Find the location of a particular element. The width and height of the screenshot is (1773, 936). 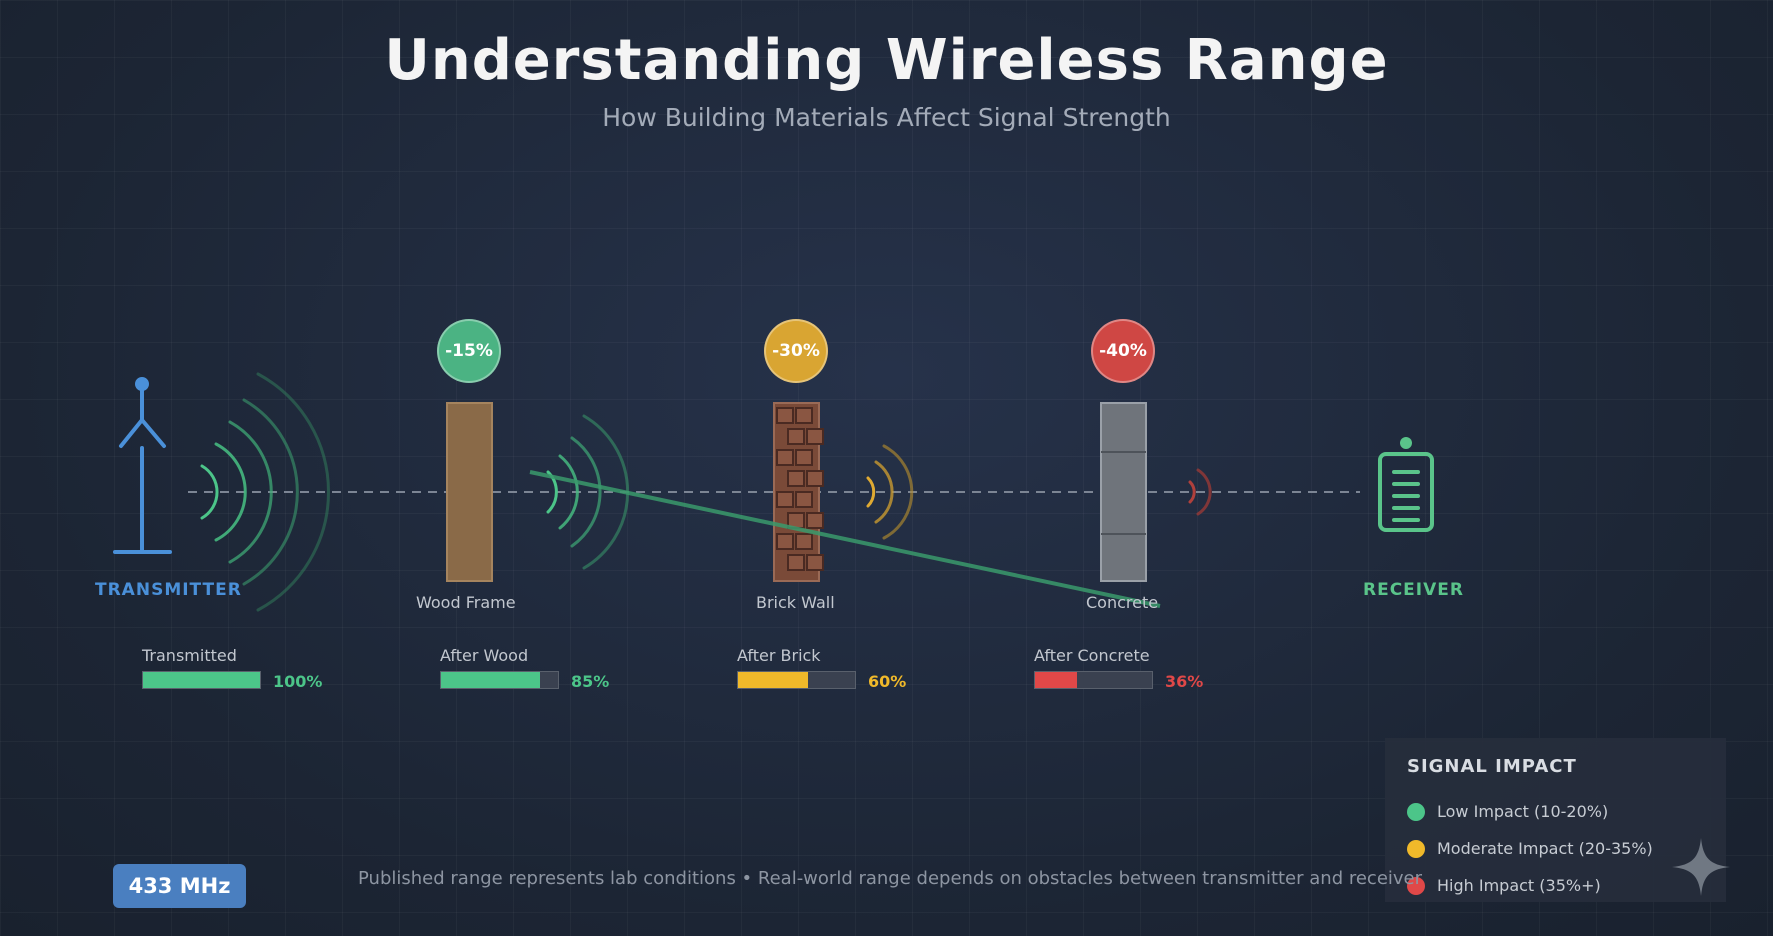

meter-value: 60% is located at coordinates (887, 681).